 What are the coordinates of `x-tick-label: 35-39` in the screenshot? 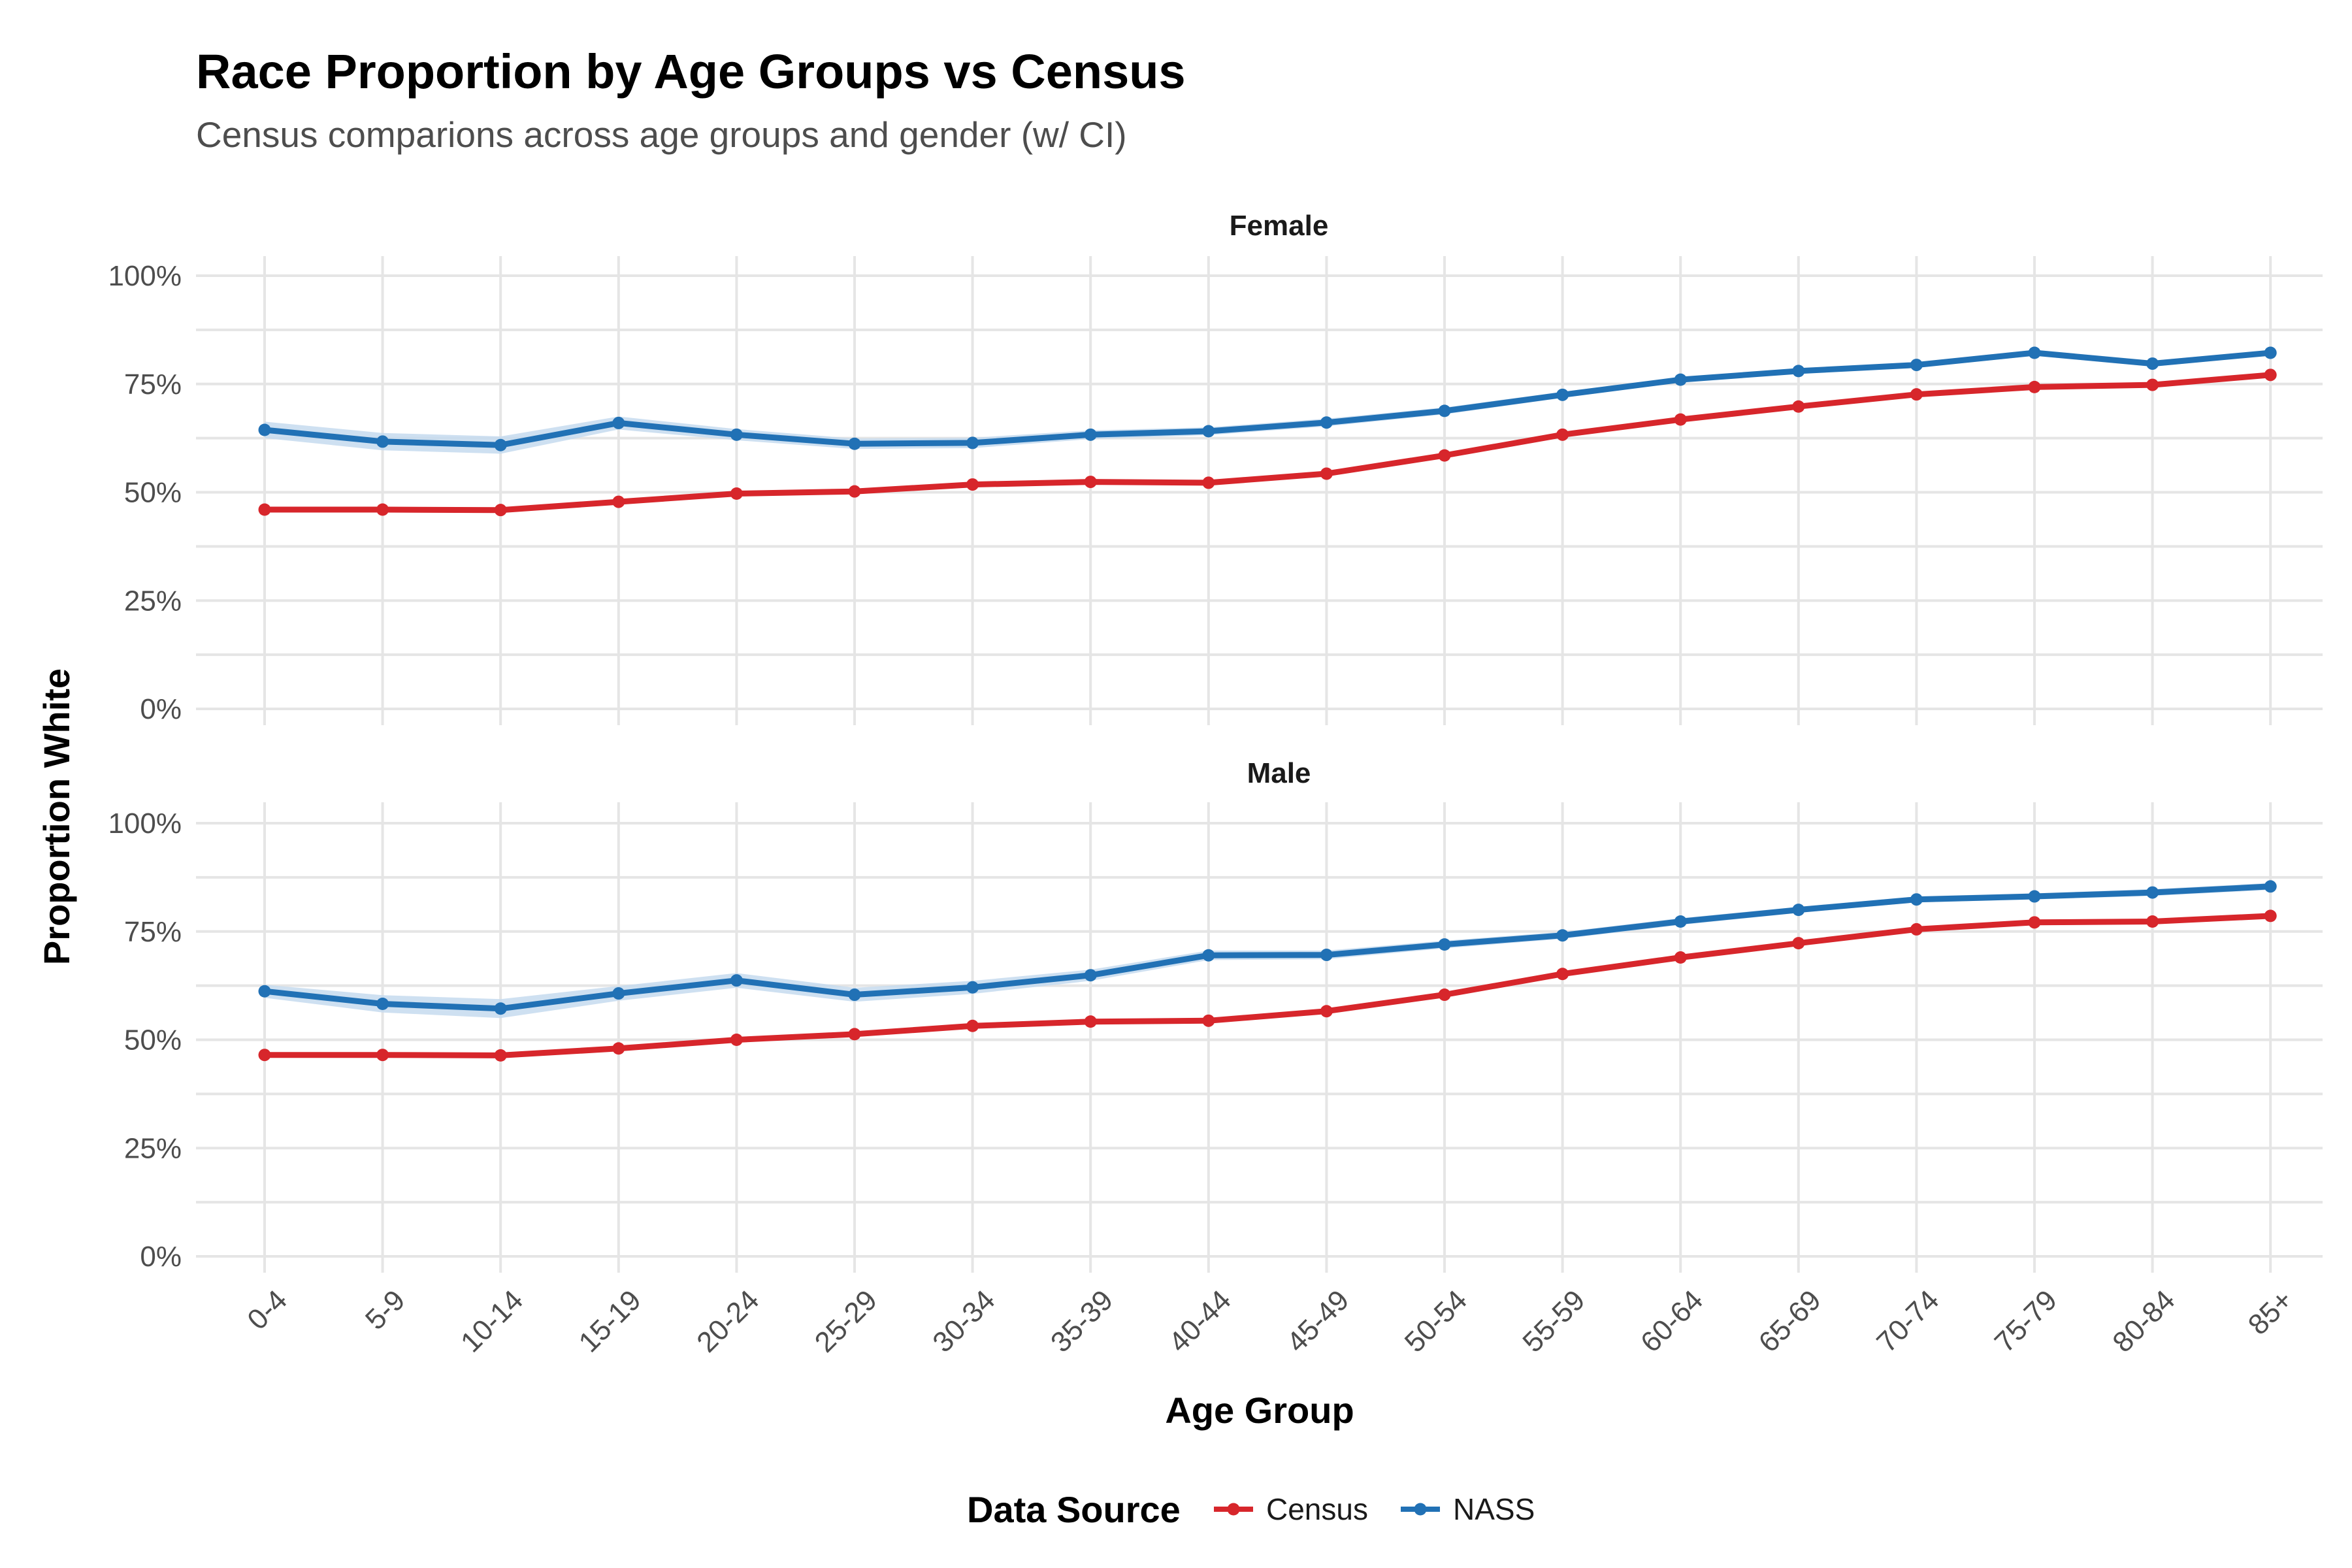 It's located at (1082, 1321).